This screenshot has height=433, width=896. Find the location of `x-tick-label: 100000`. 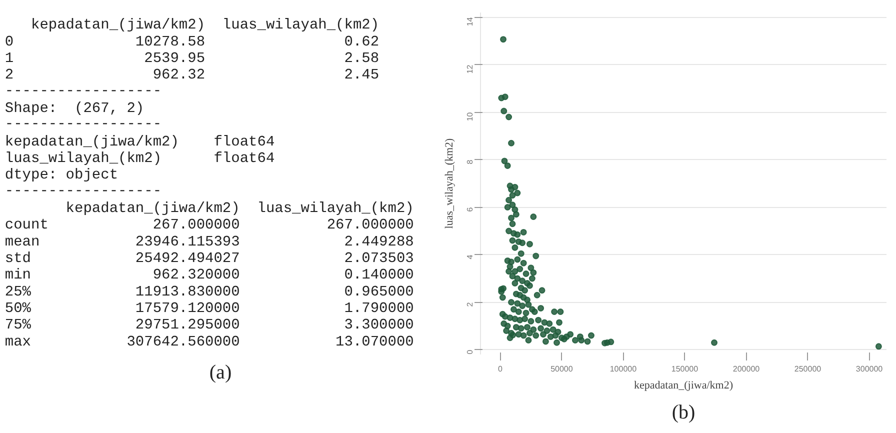

x-tick-label: 100000 is located at coordinates (624, 369).